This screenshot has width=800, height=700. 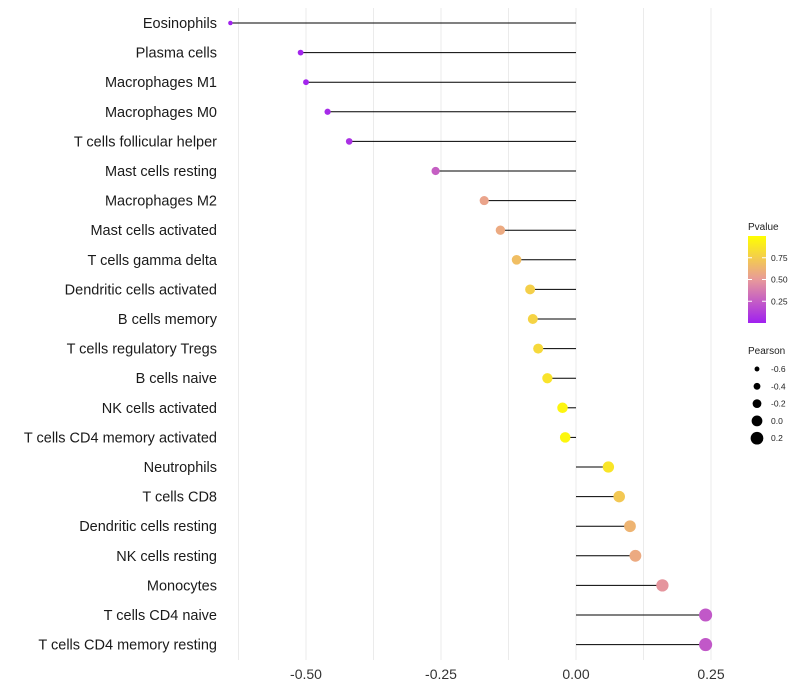 What do you see at coordinates (779, 258) in the screenshot?
I see `colorbar-tick-label: 0.75` at bounding box center [779, 258].